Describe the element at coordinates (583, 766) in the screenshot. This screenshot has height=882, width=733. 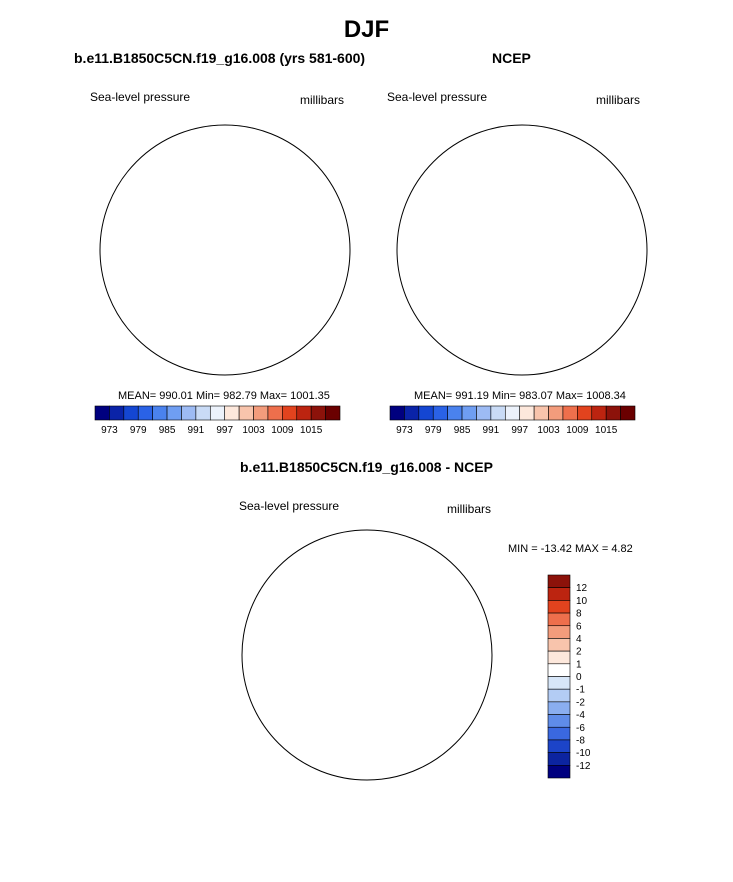
I see `colorbar-tick-label: -12` at that location.